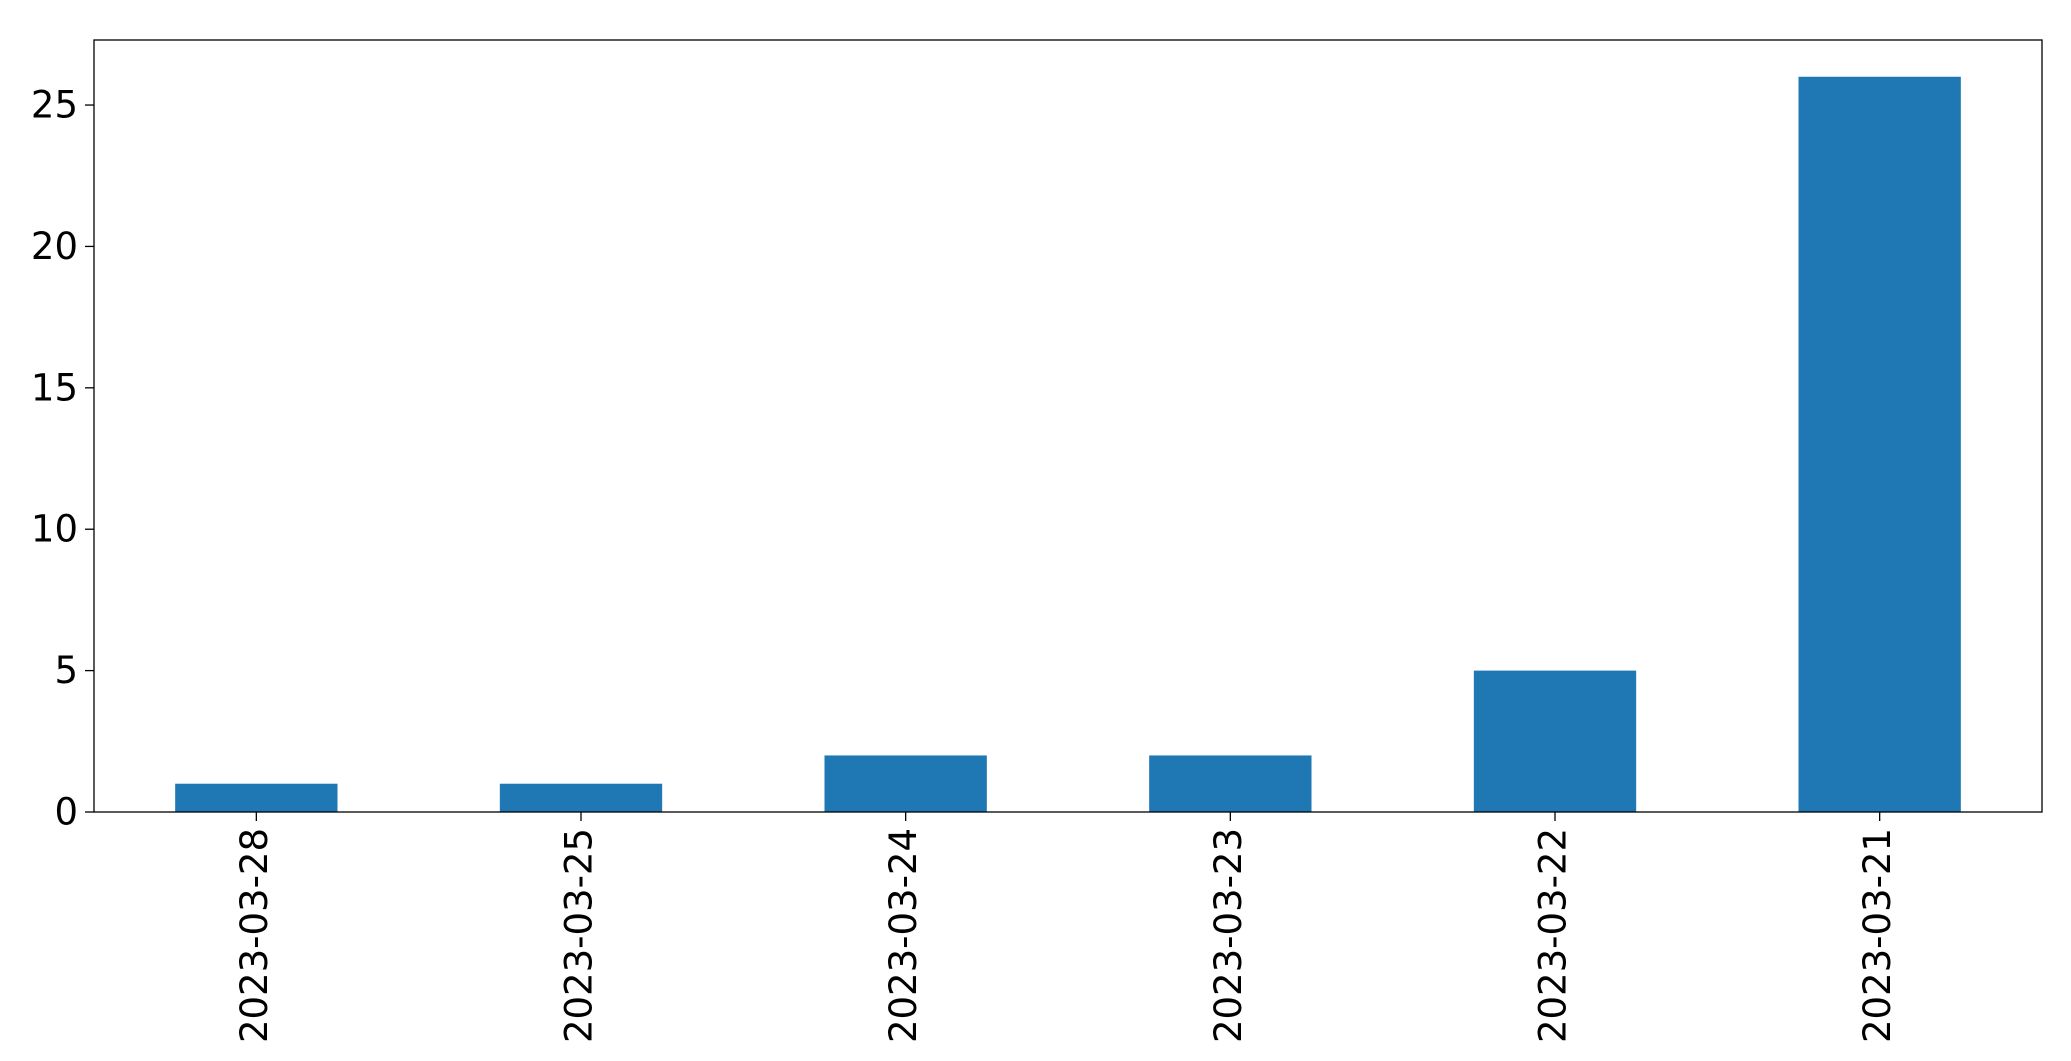  What do you see at coordinates (254, 935) in the screenshot?
I see `x-tick-label: 2023-03-28` at bounding box center [254, 935].